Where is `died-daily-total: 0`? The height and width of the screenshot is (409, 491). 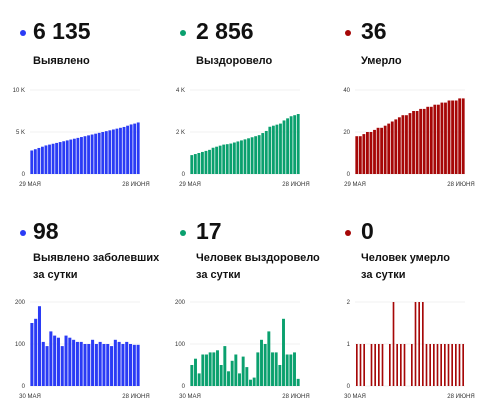 died-daily-total: 0 is located at coordinates (367, 231).